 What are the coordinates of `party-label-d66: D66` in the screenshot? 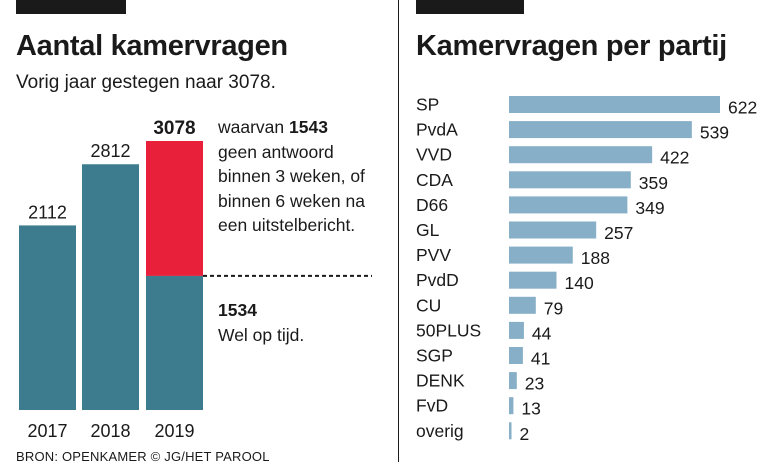 It's located at (432, 205).